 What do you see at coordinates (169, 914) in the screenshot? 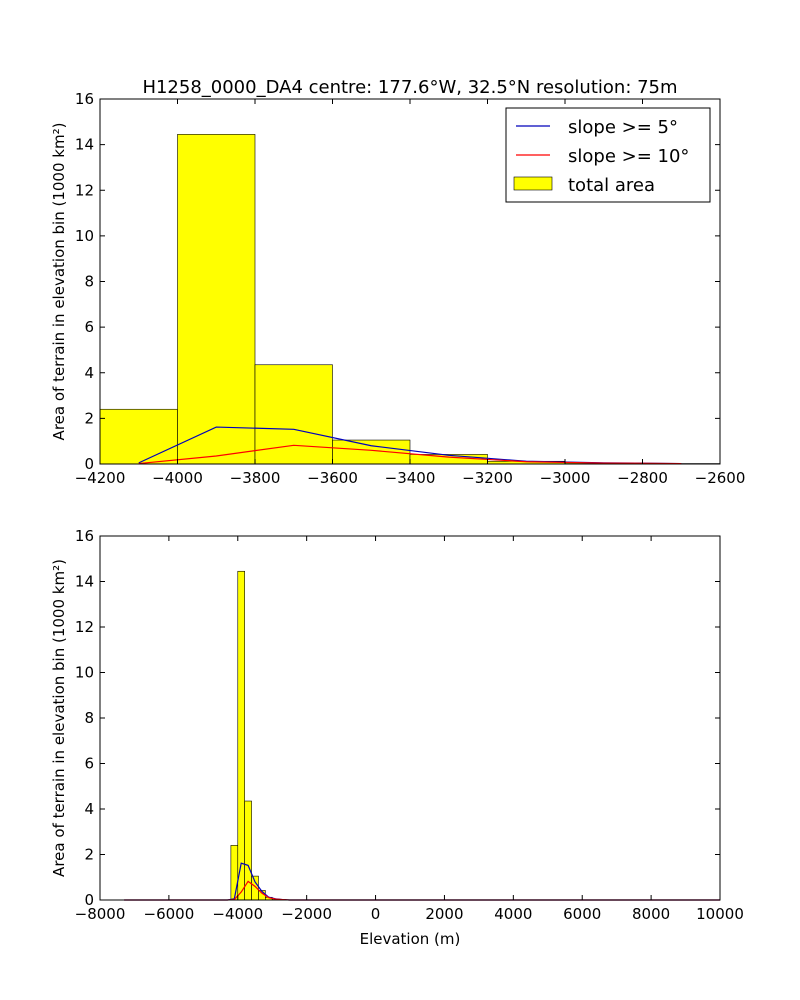
I see `x-tick-label: −6000` at bounding box center [169, 914].